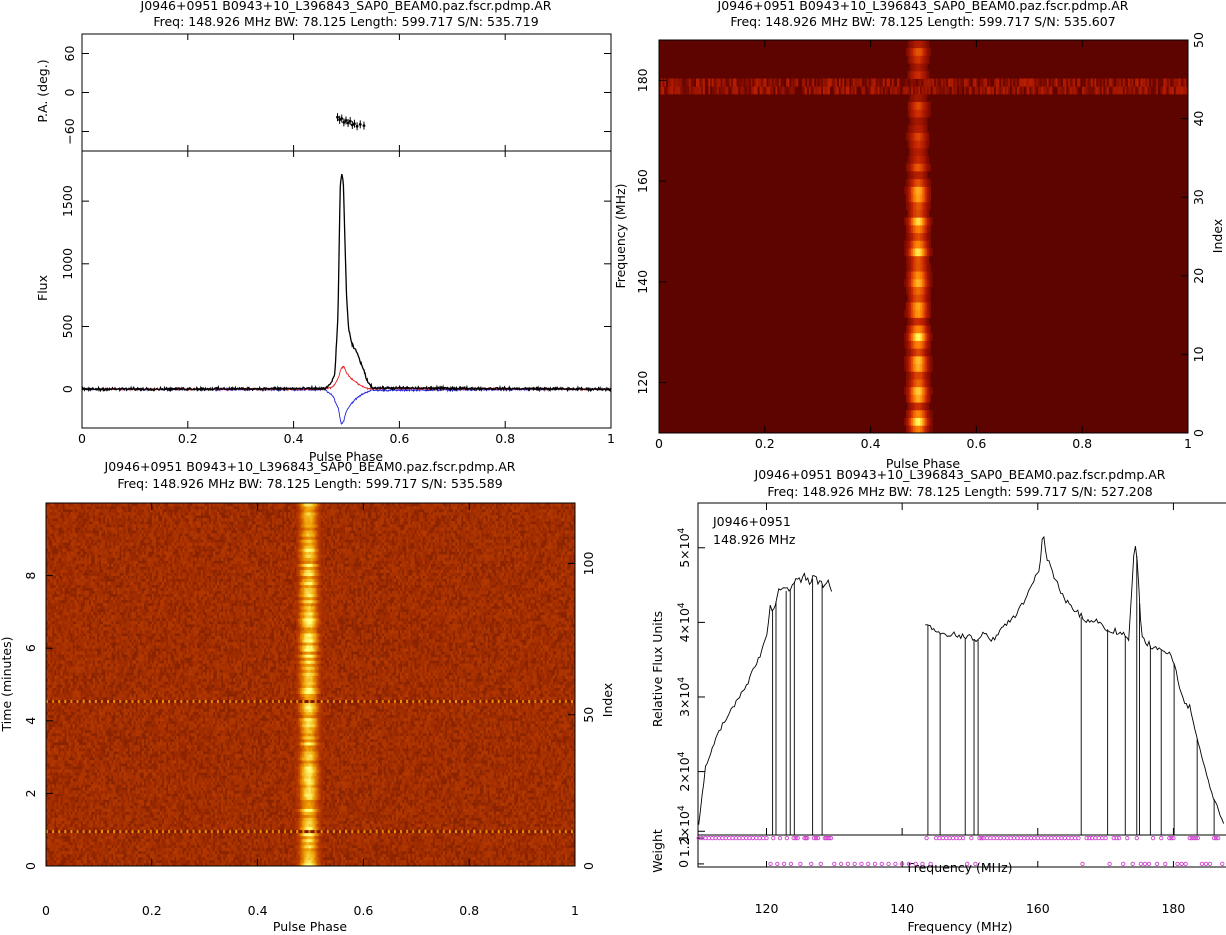 The image size is (1226, 935). What do you see at coordinates (1198, 40) in the screenshot?
I see `freq-phase-index-tick-label: 50` at bounding box center [1198, 40].